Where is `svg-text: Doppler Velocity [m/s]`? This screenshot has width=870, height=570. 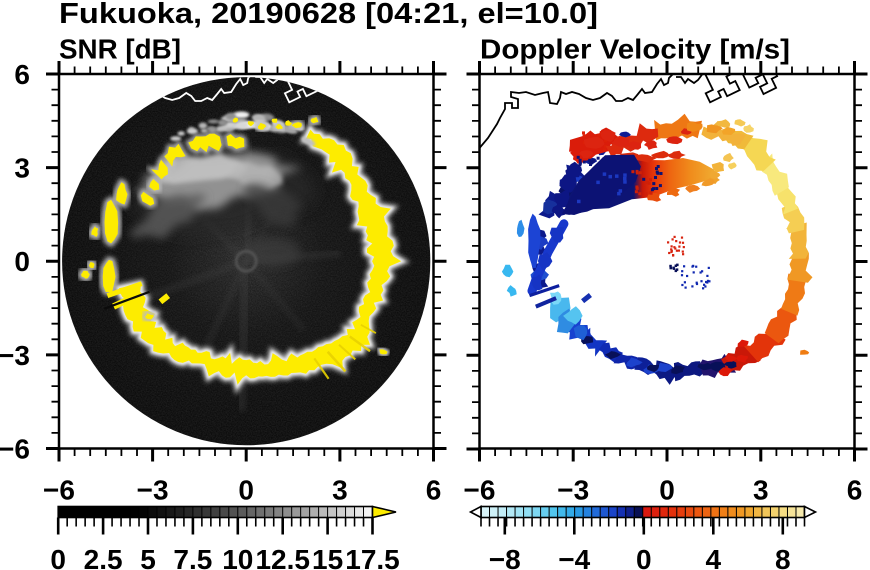 svg-text: Doppler Velocity [m/s] is located at coordinates (635, 49).